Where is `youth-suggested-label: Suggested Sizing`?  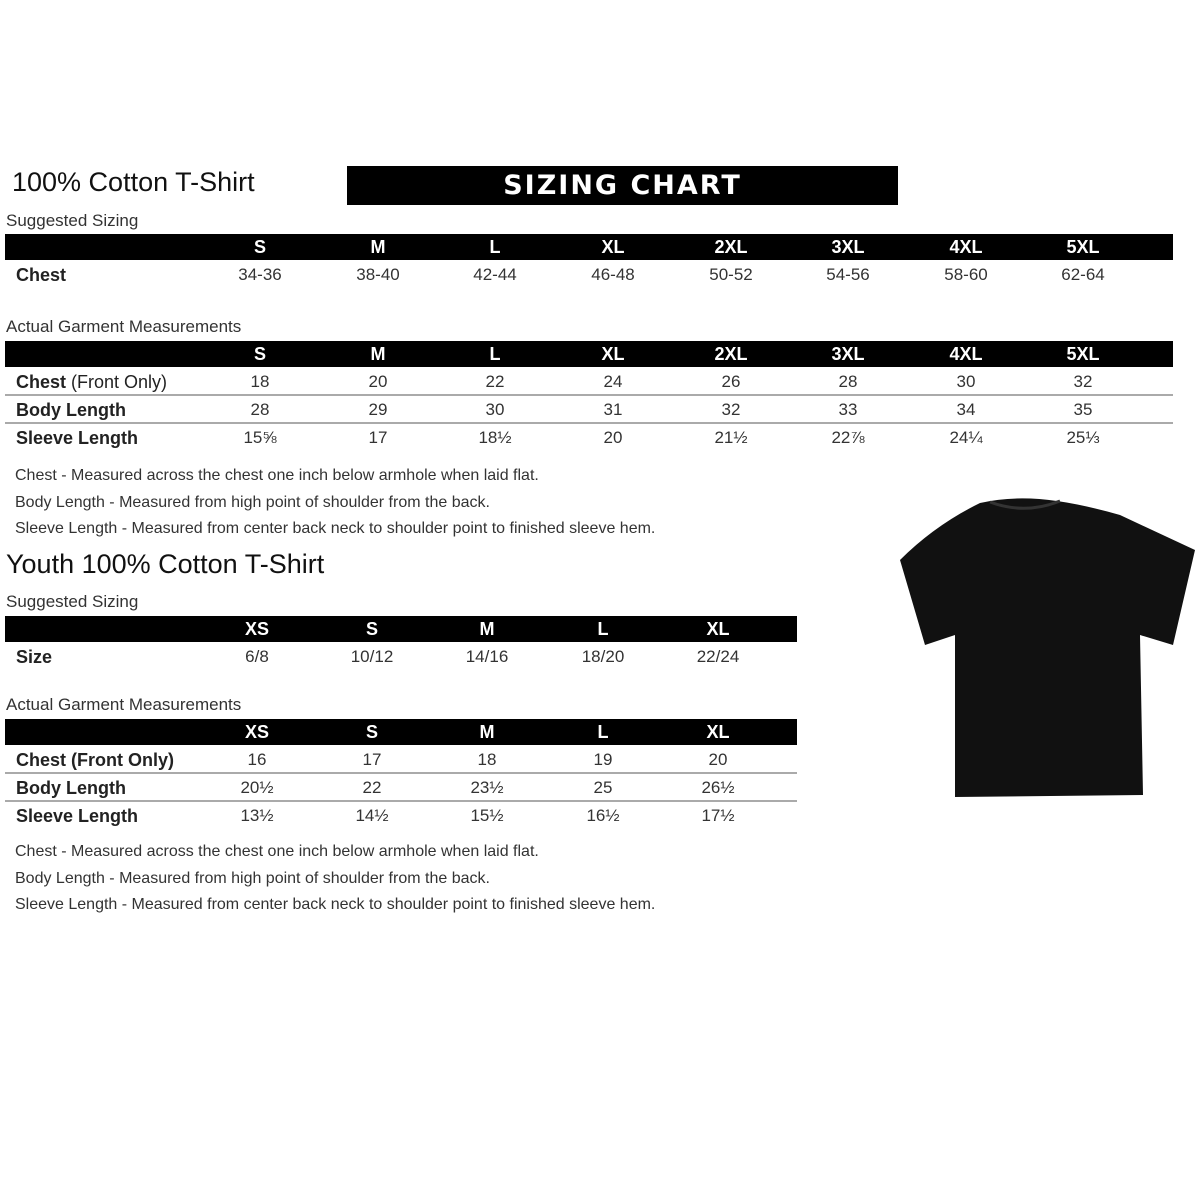
youth-suggested-label: Suggested Sizing is located at coordinates (72, 601).